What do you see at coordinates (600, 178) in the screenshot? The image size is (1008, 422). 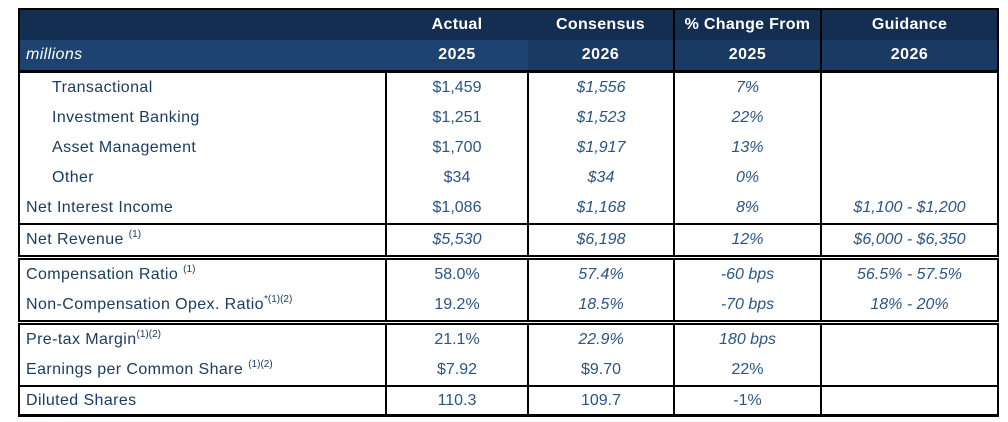 I see `consensus-value: $34` at bounding box center [600, 178].